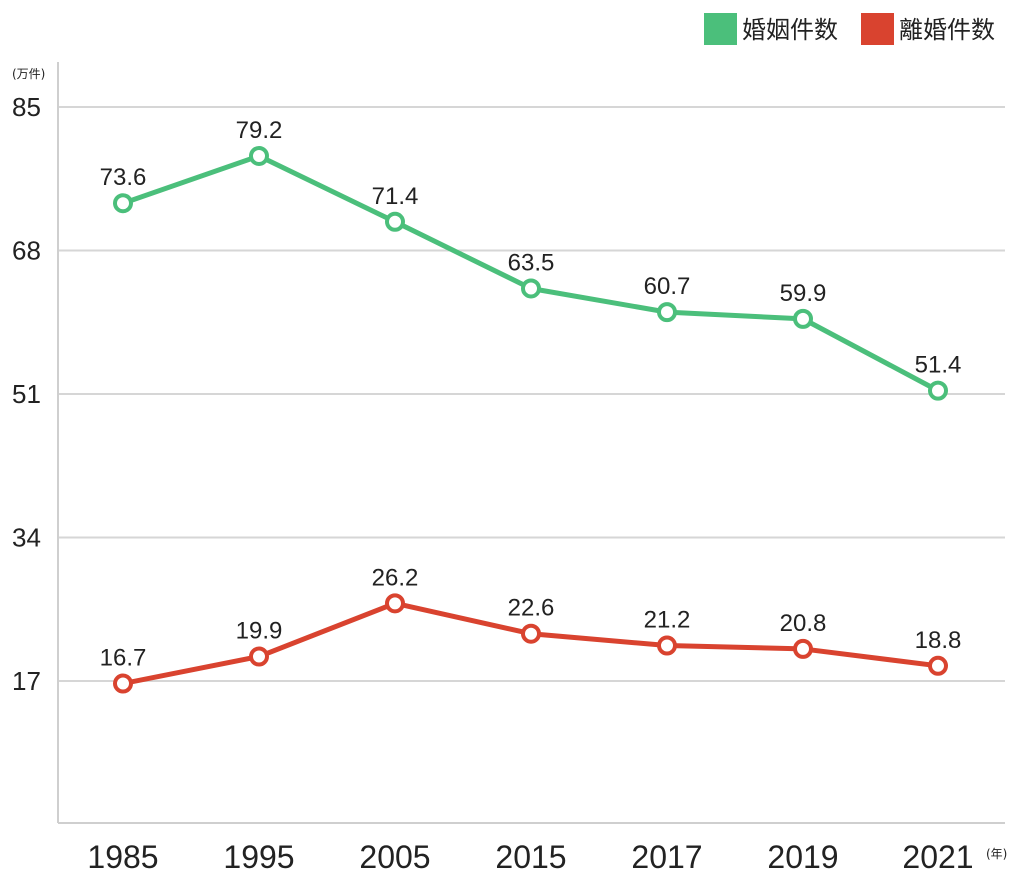  I want to click on data-label: 59.9, so click(803, 293).